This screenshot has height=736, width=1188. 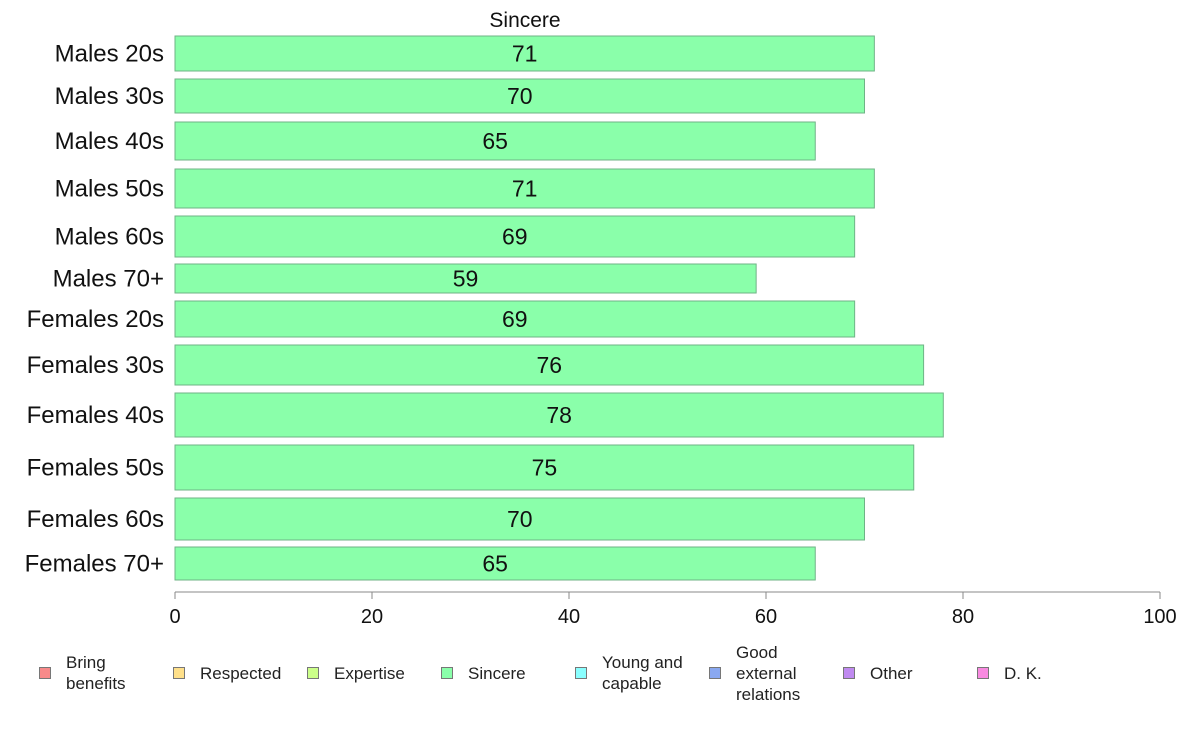 I want to click on legend-label: Respected, so click(x=241, y=673).